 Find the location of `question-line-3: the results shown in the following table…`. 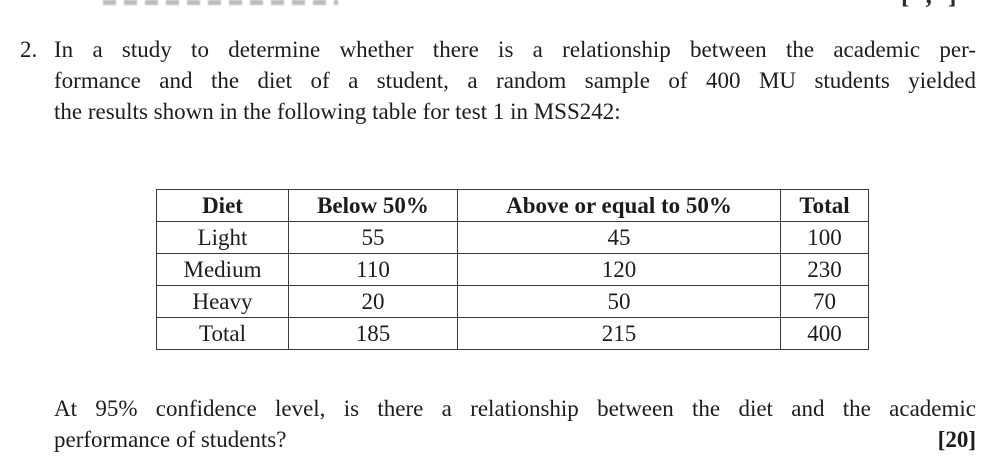

question-line-3: the results shown in the following table… is located at coordinates (337, 111).